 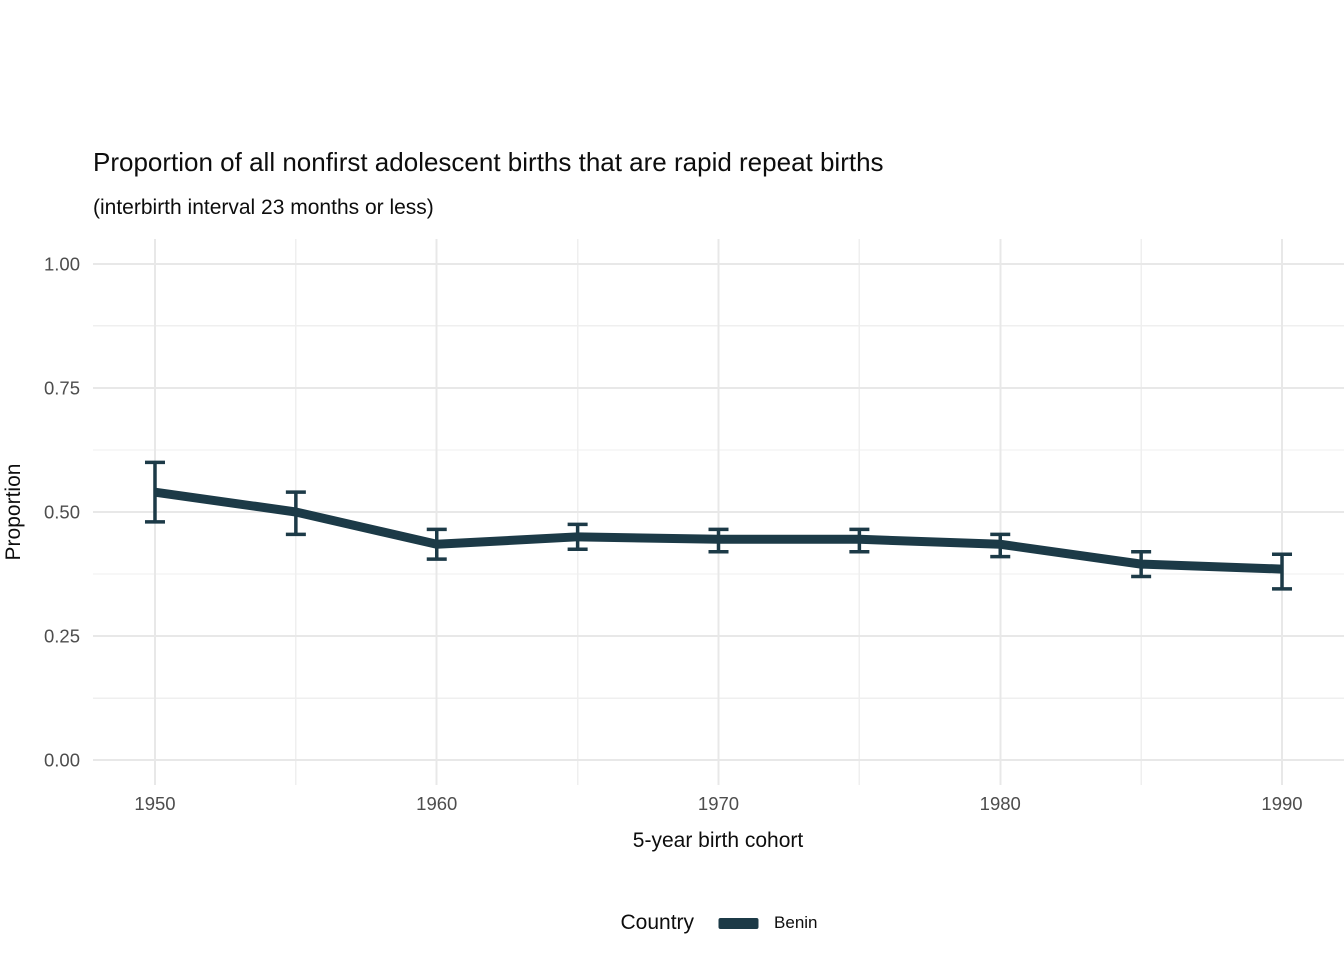 What do you see at coordinates (796, 922) in the screenshot?
I see `legend-label-benin: Benin` at bounding box center [796, 922].